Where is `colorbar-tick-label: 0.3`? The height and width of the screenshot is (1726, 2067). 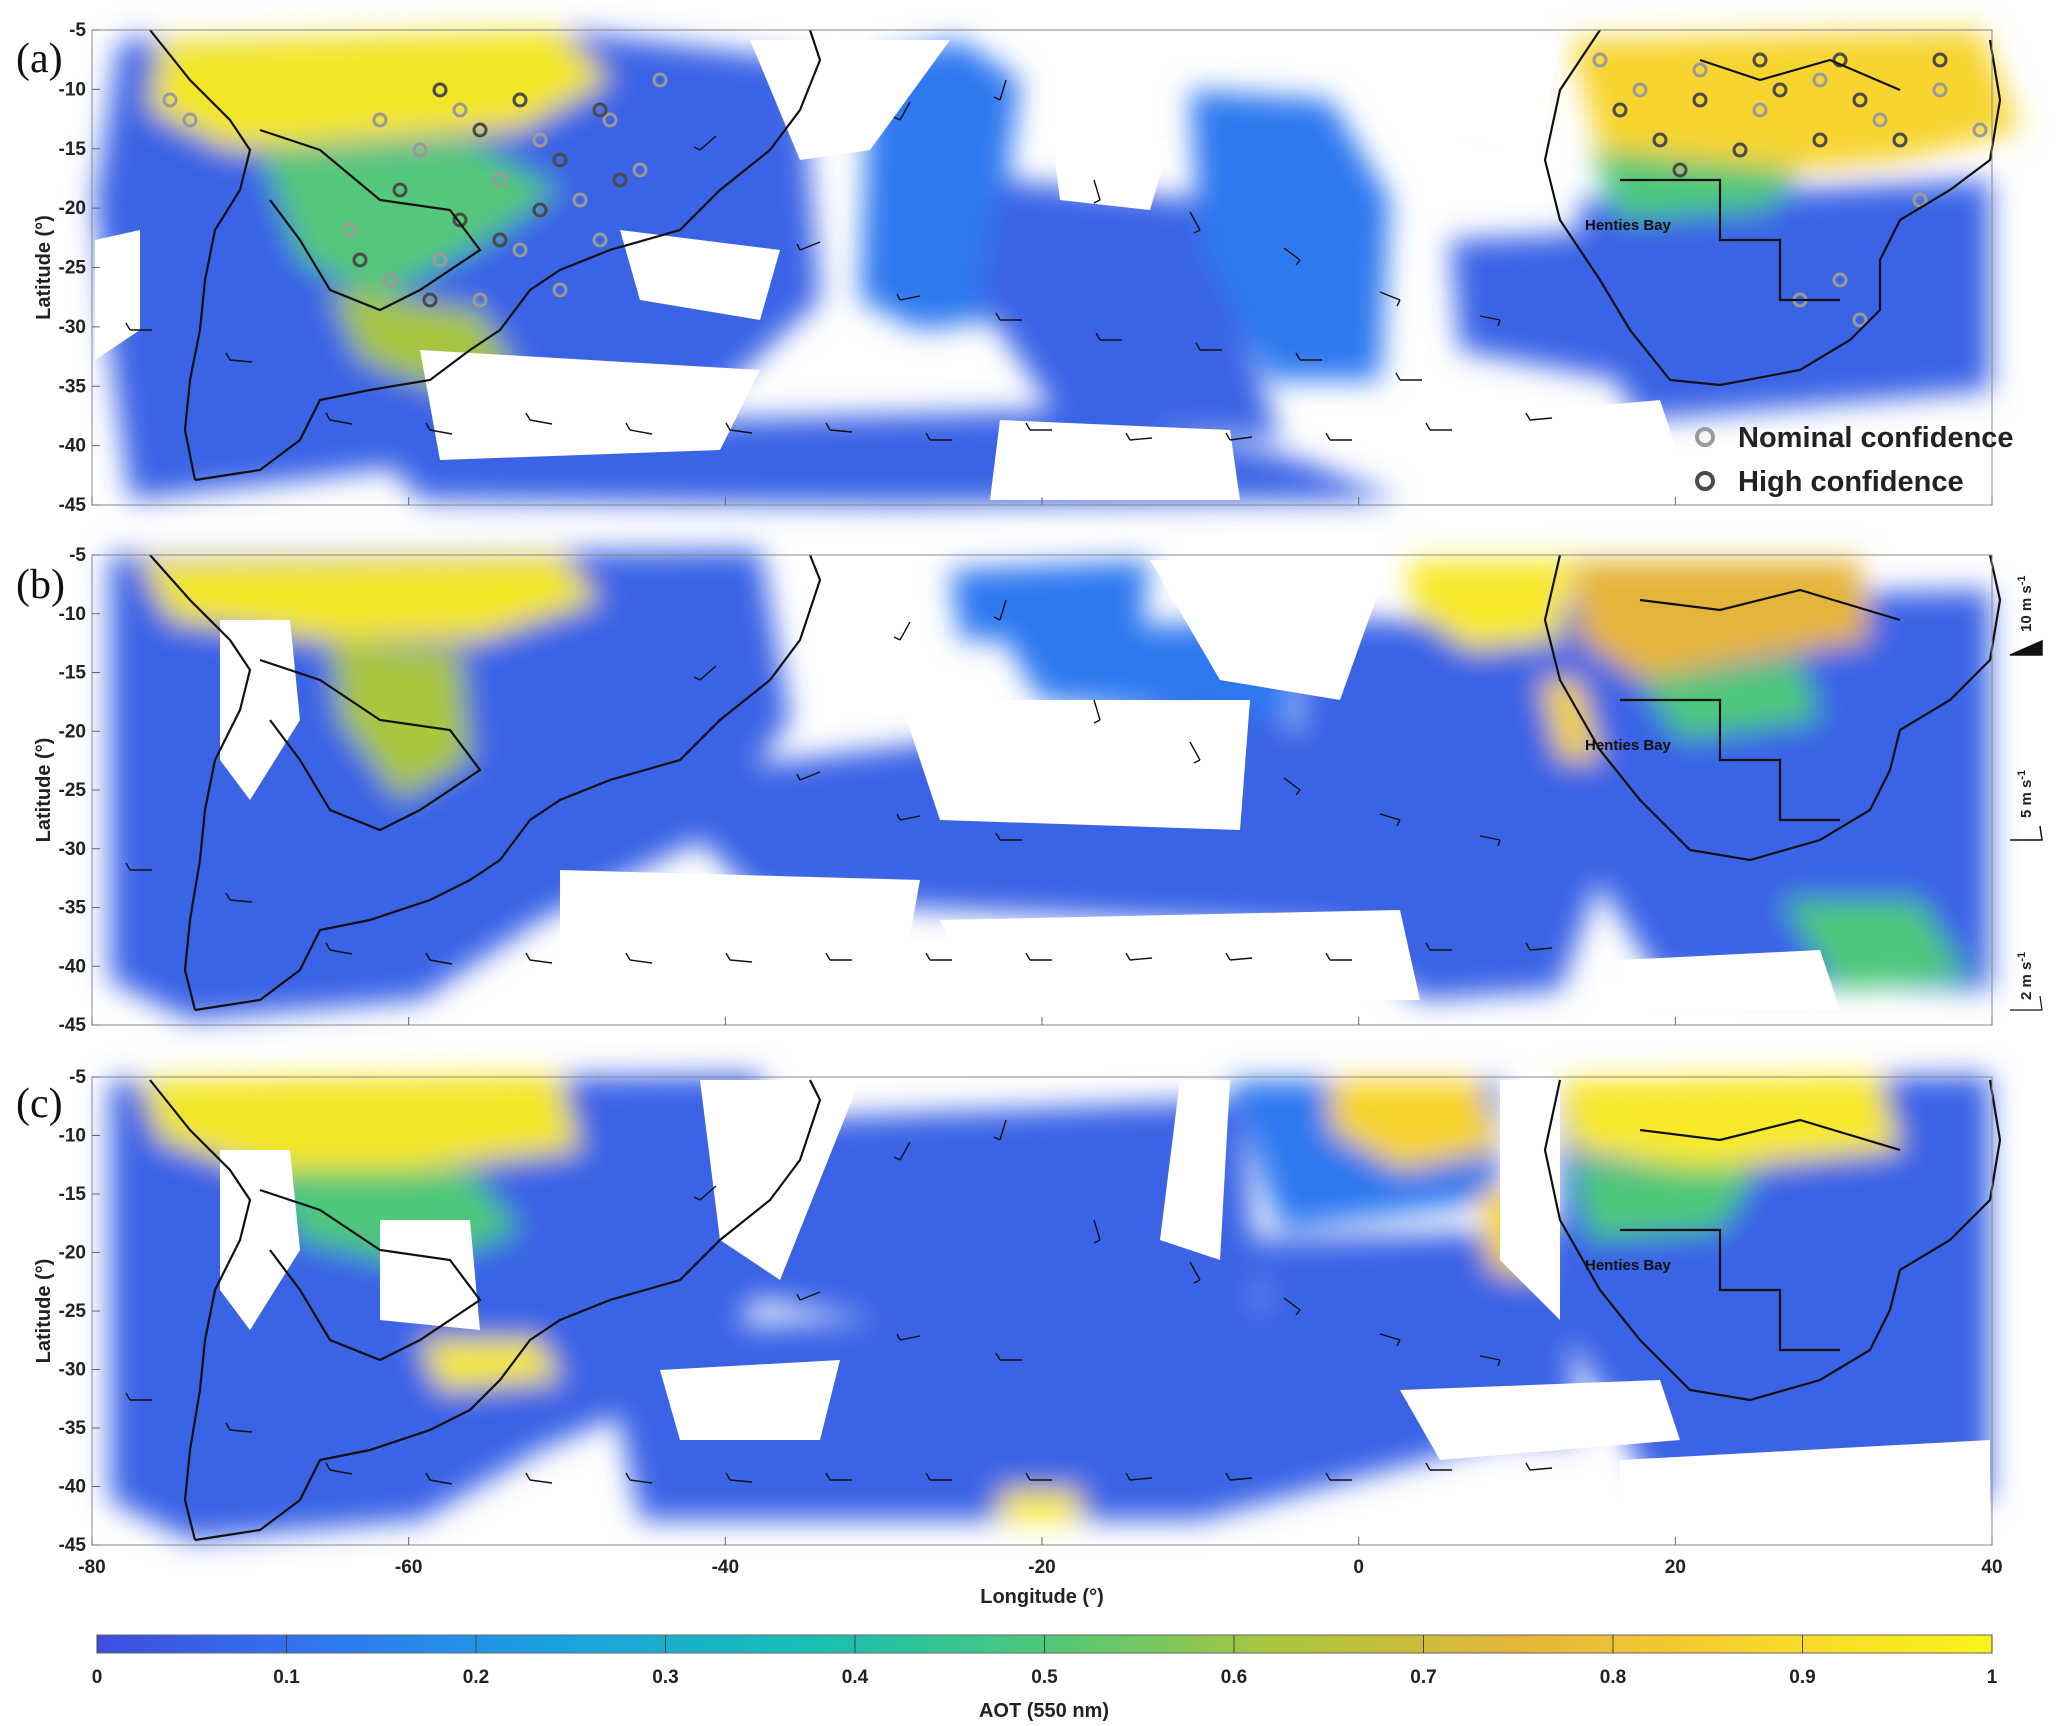
colorbar-tick-label: 0.3 is located at coordinates (665, 1677).